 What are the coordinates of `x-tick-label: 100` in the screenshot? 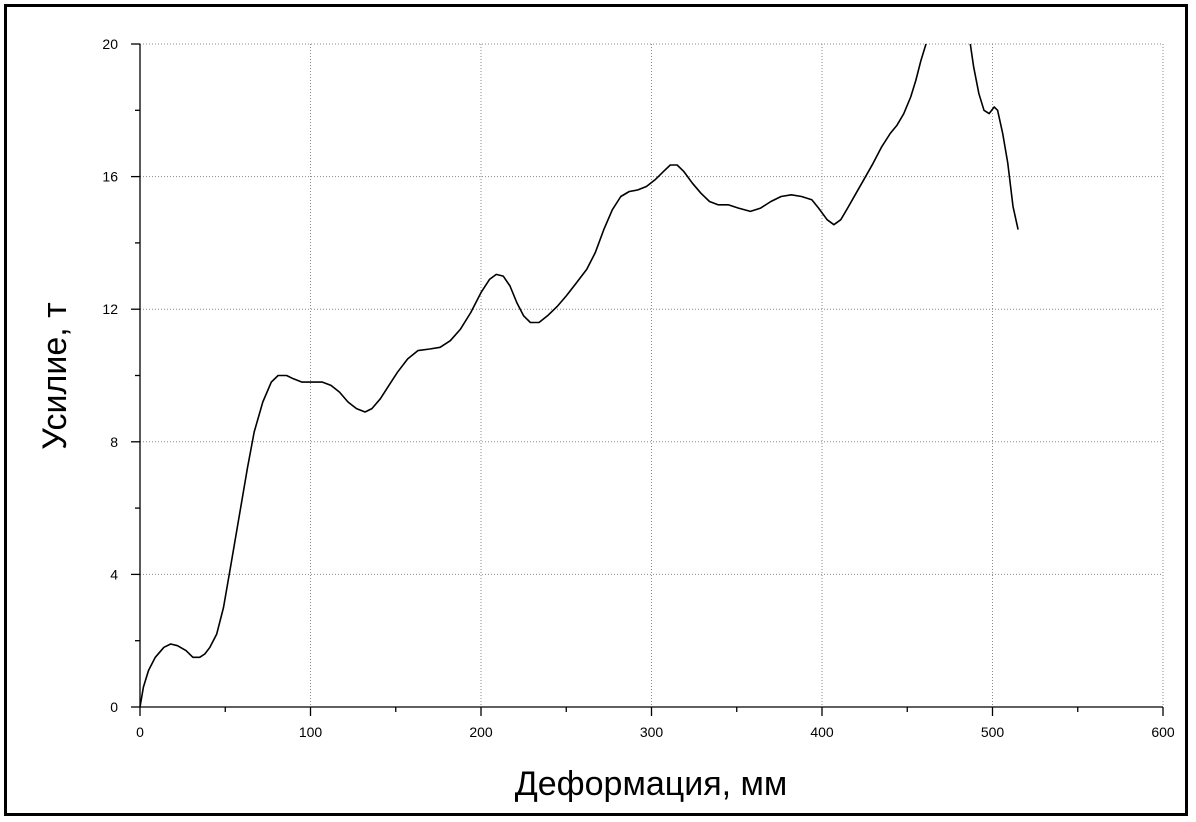 It's located at (311, 732).